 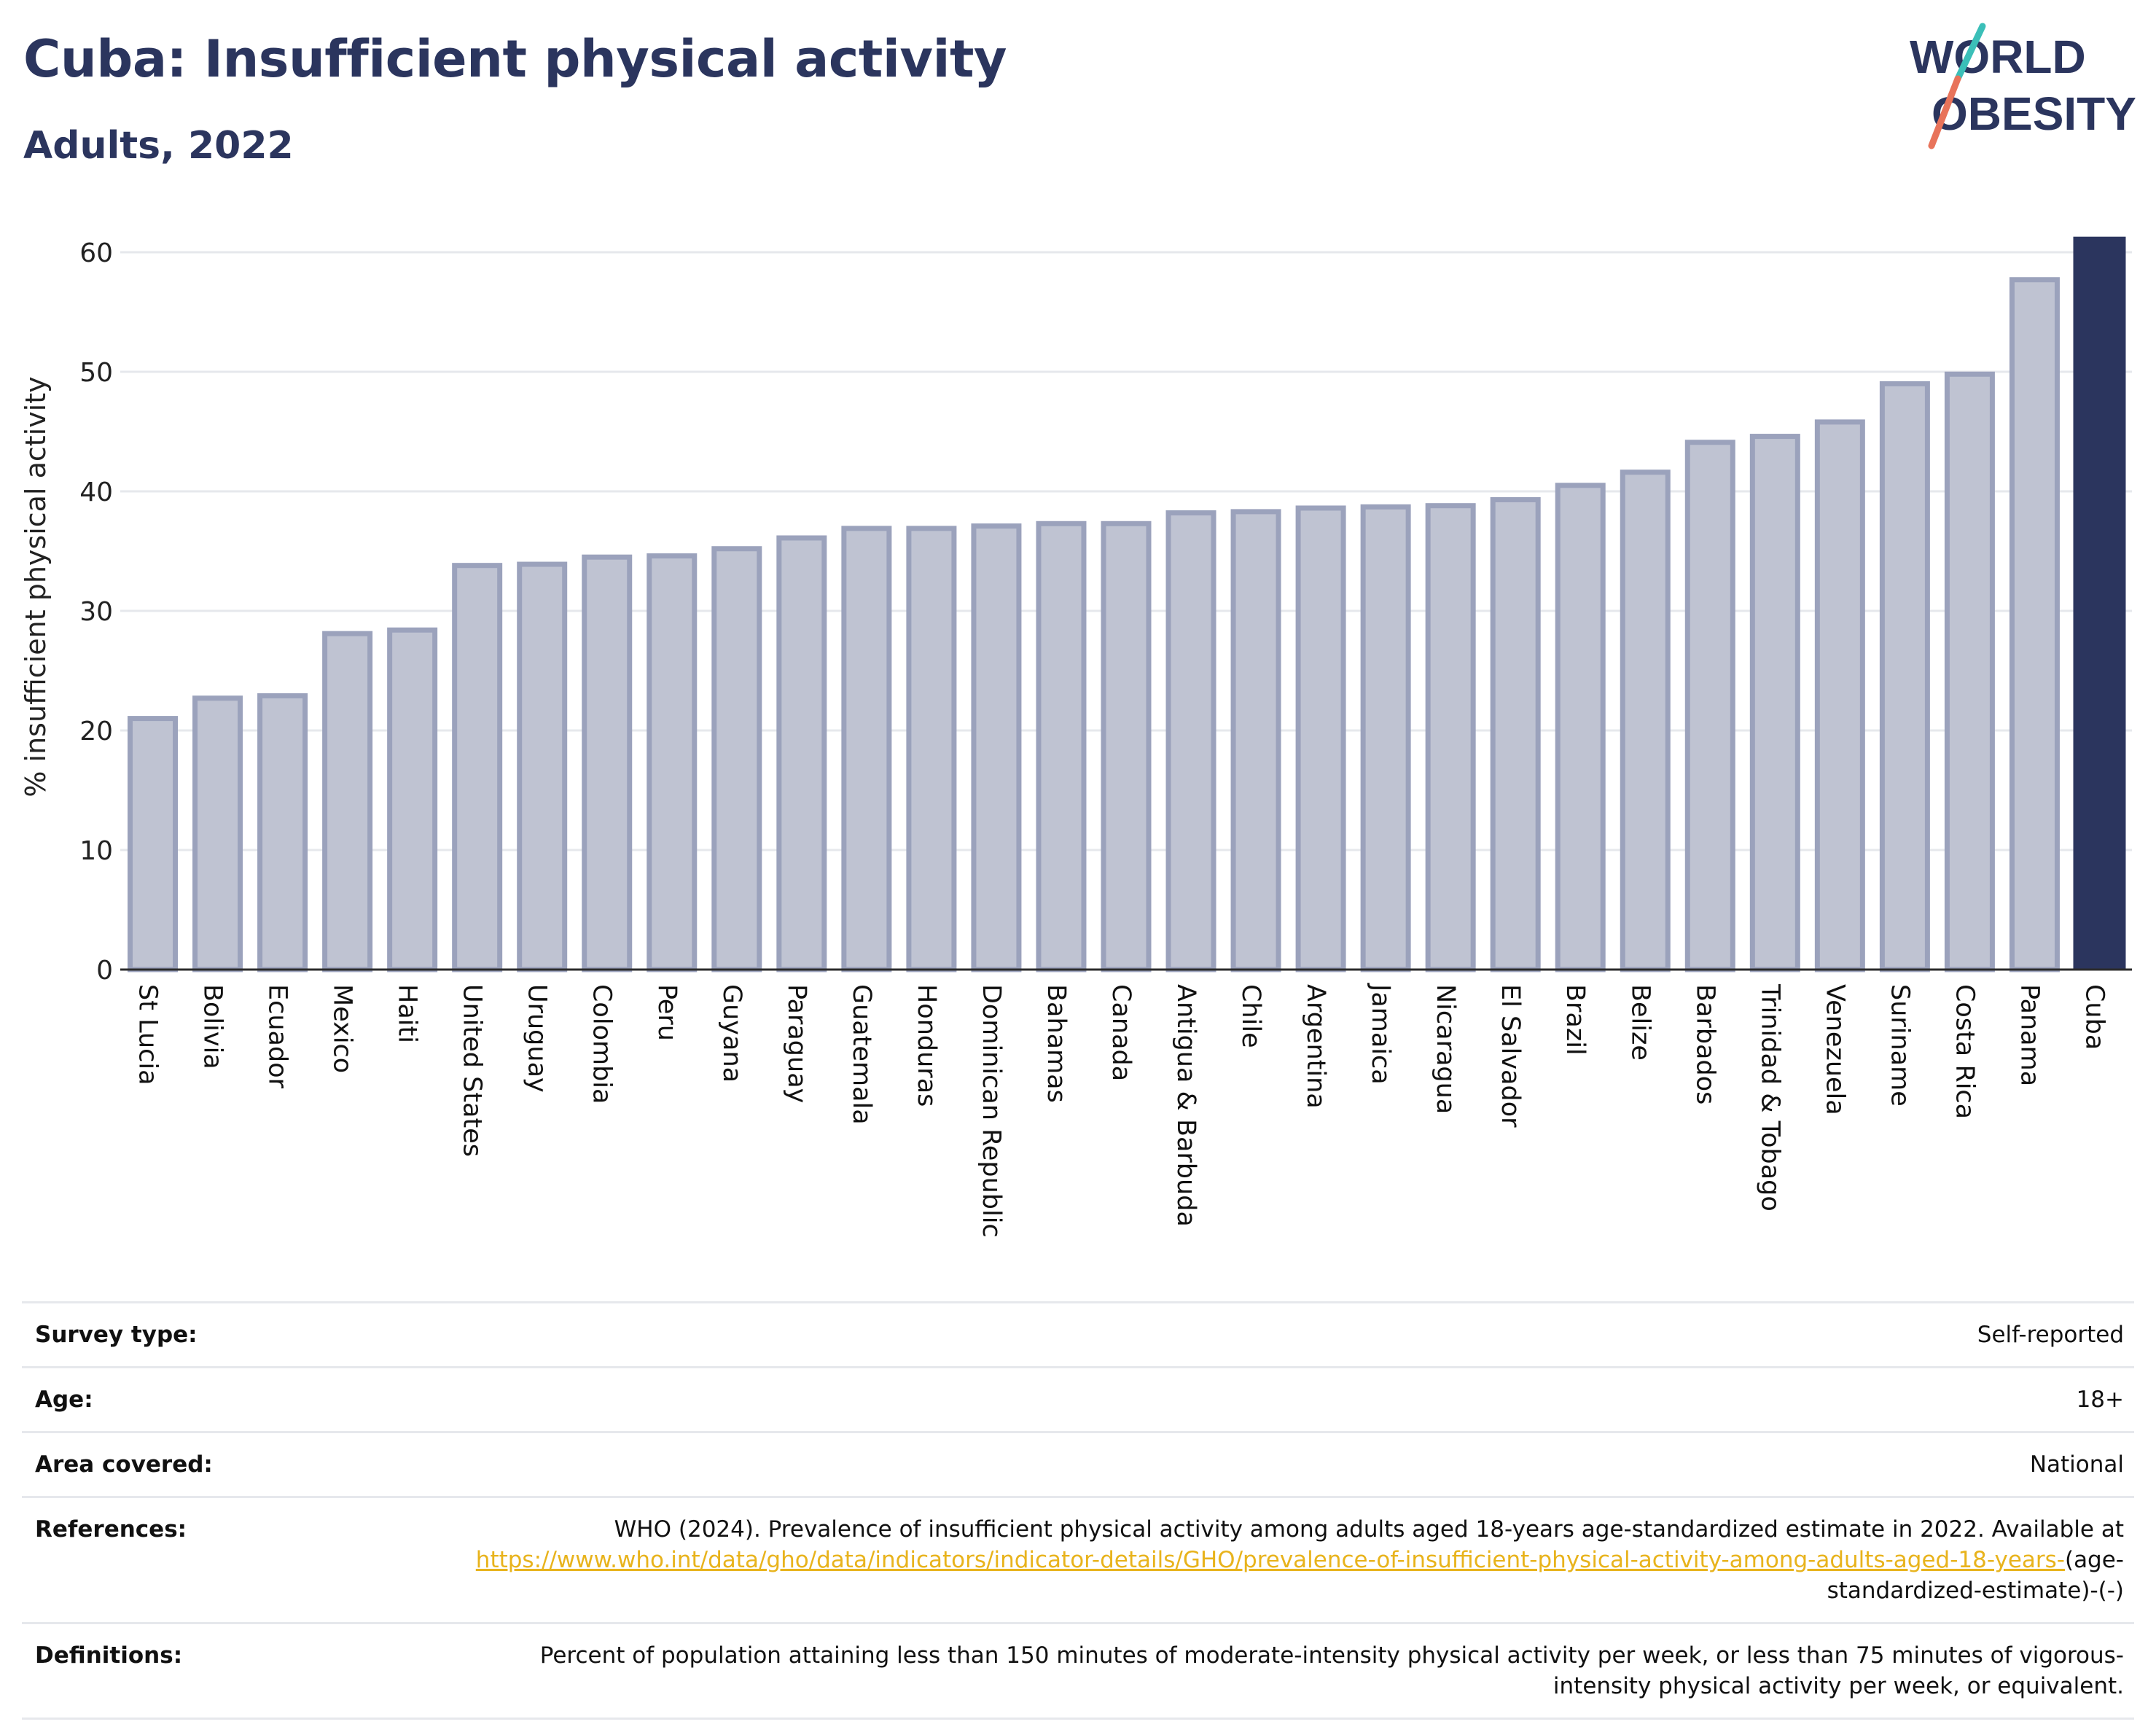 What do you see at coordinates (96, 253) in the screenshot?
I see `y-tick-label: 60` at bounding box center [96, 253].